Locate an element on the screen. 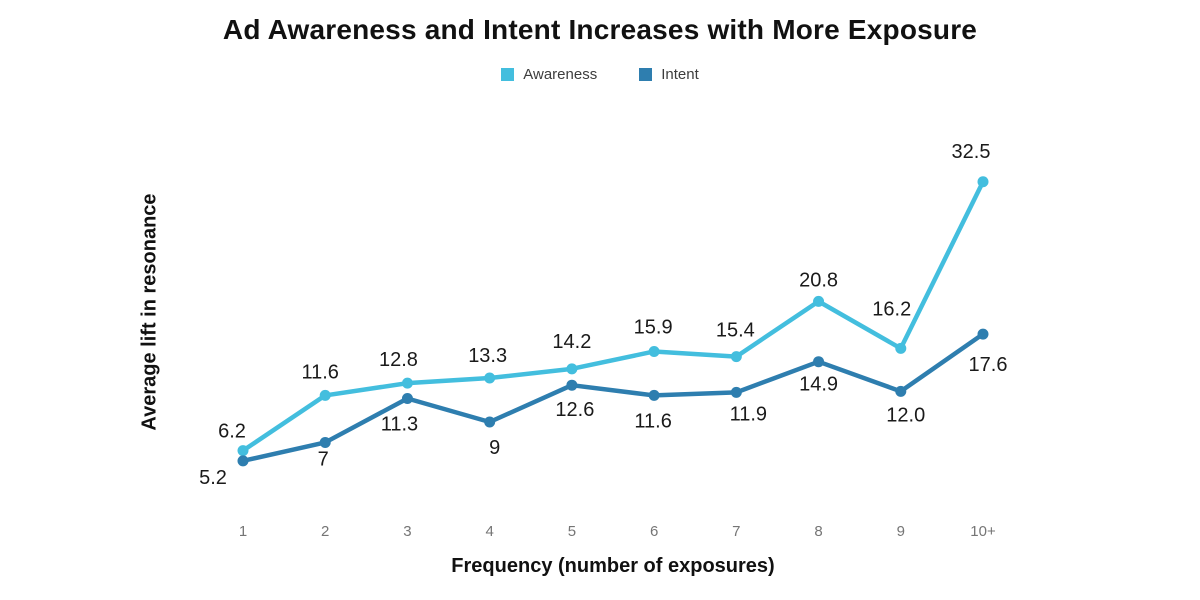  legend-item-awareness: Awareness is located at coordinates (549, 74).